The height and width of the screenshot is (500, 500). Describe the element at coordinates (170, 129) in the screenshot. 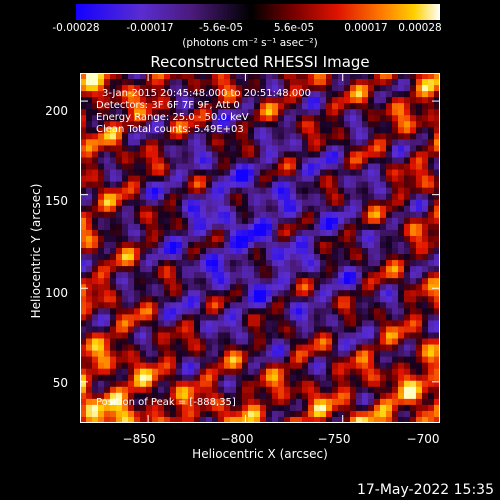

I see `annotation-clean: Clean Total counts: 5.49E+03` at that location.